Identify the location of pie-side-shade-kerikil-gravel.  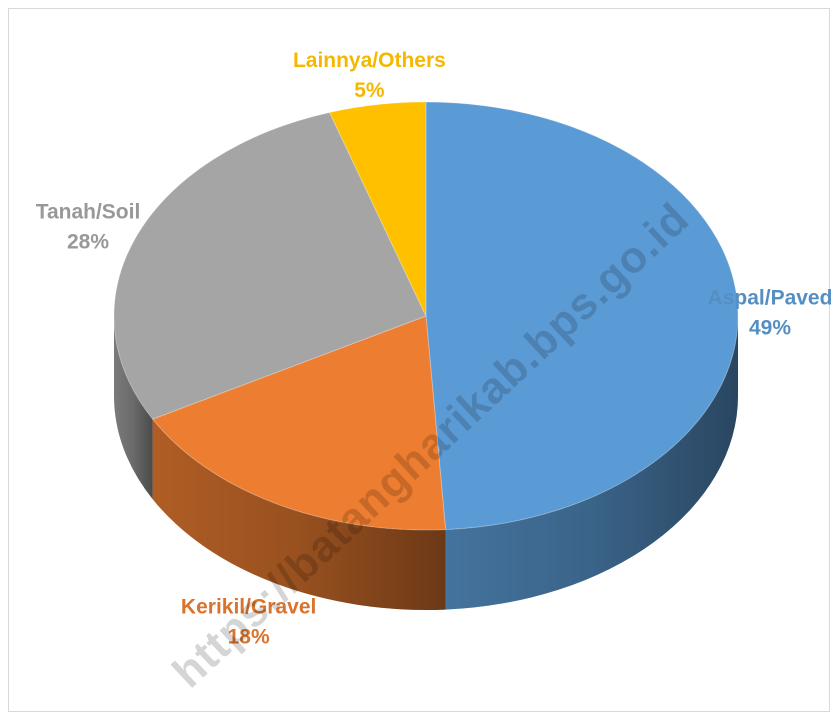
(299, 514).